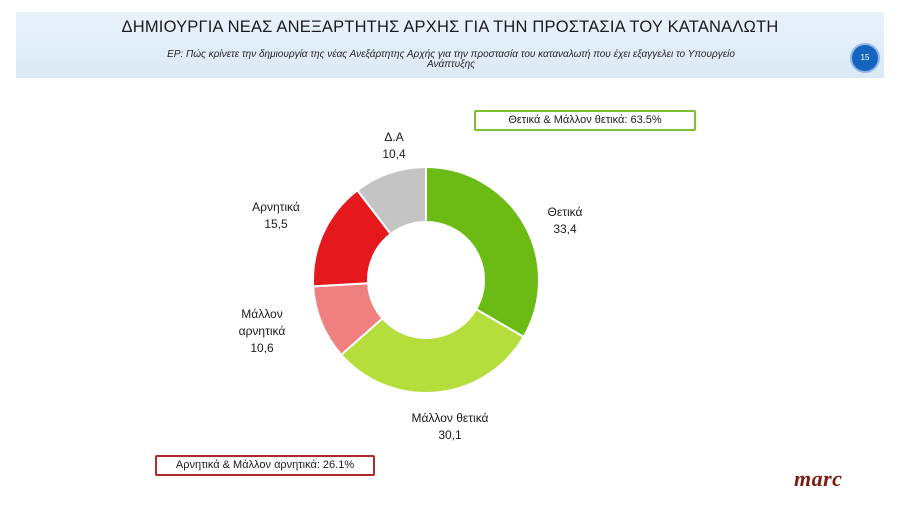 The image size is (900, 513). Describe the element at coordinates (276, 224) in the screenshot. I see `slice-value-label-4: 15,5` at that location.